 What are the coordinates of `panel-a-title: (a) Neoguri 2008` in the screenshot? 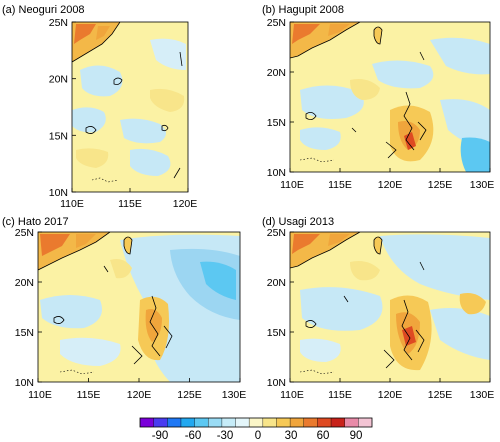 It's located at (43, 10).